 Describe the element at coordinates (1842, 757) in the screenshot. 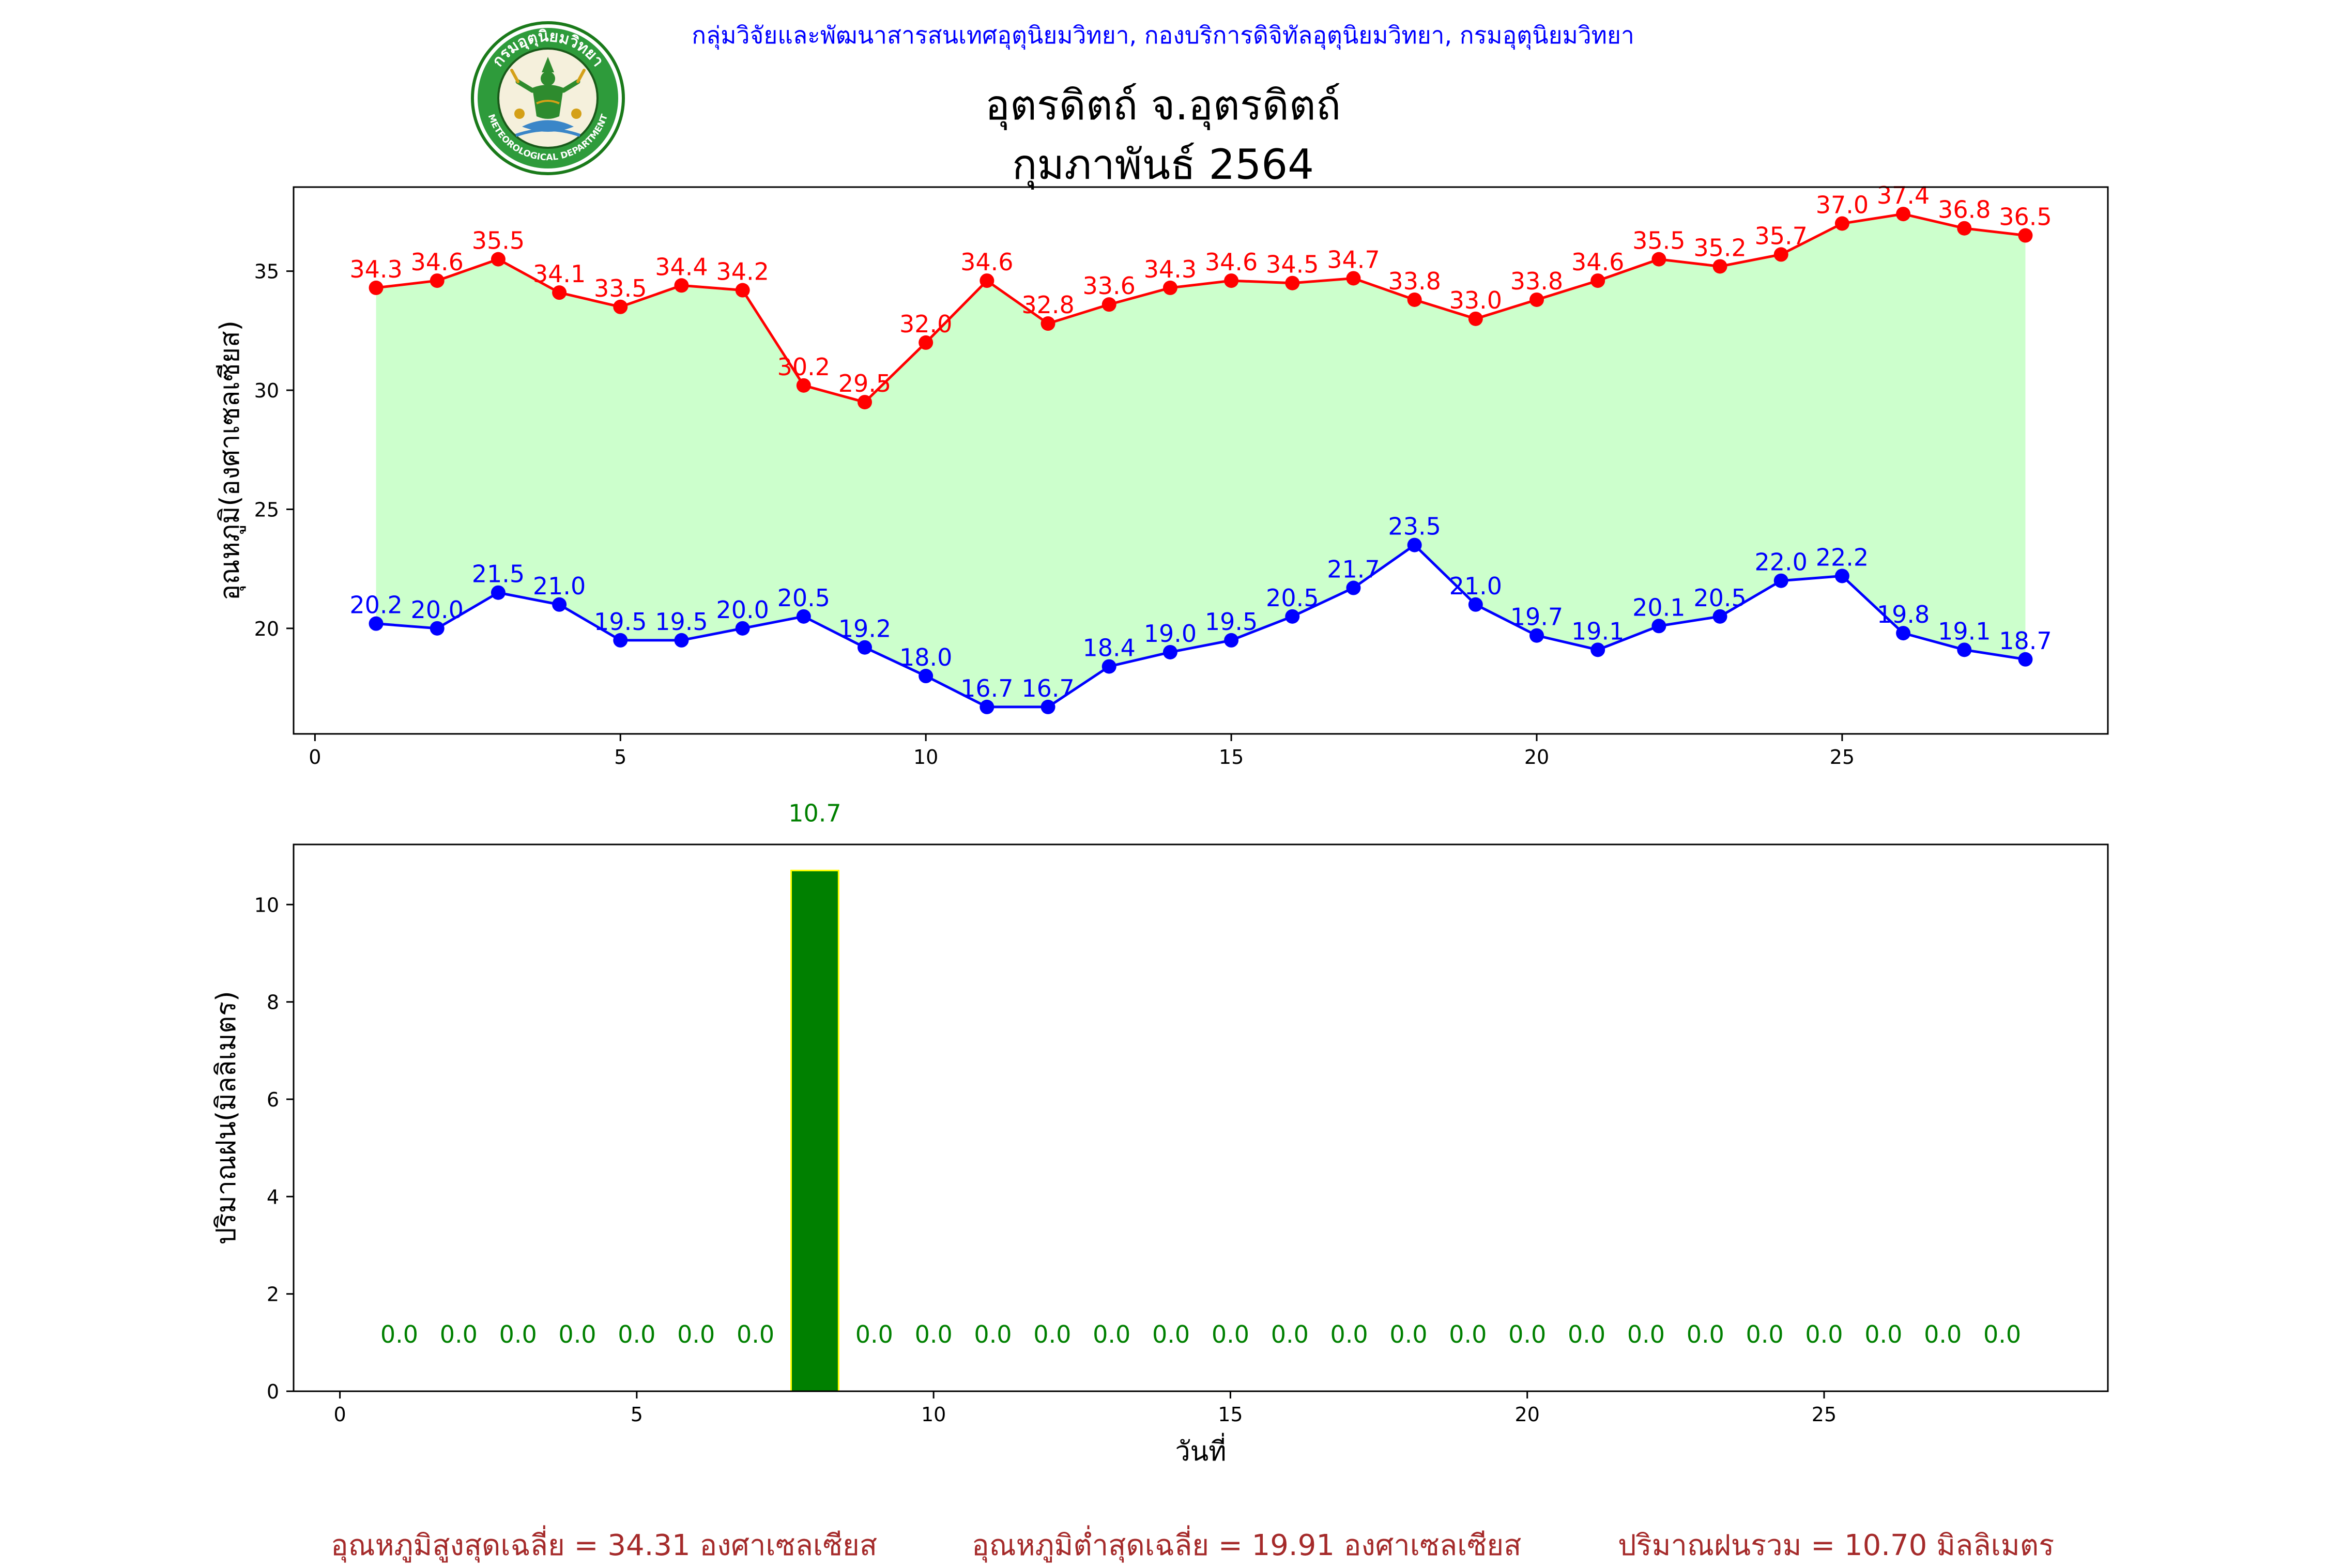

I see `temperature-x-tick-label: 25` at that location.